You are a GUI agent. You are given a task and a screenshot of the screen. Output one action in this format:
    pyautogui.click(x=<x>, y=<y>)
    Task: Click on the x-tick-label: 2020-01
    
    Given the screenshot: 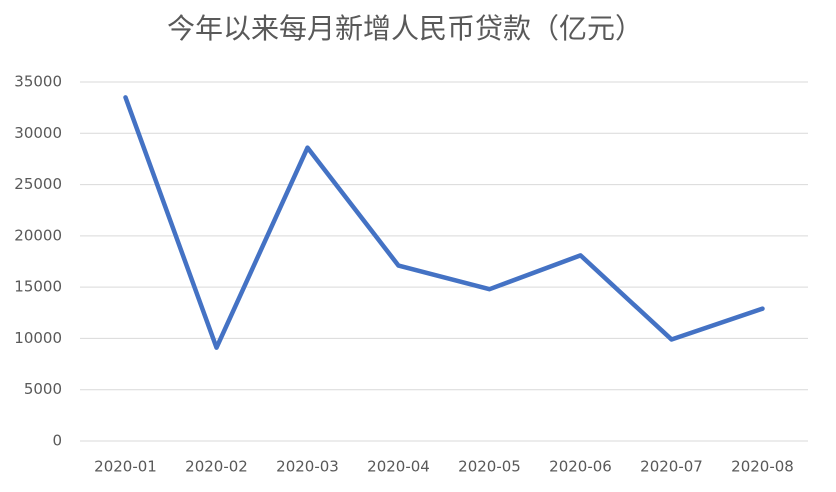 What is the action you would take?
    pyautogui.click(x=125, y=467)
    